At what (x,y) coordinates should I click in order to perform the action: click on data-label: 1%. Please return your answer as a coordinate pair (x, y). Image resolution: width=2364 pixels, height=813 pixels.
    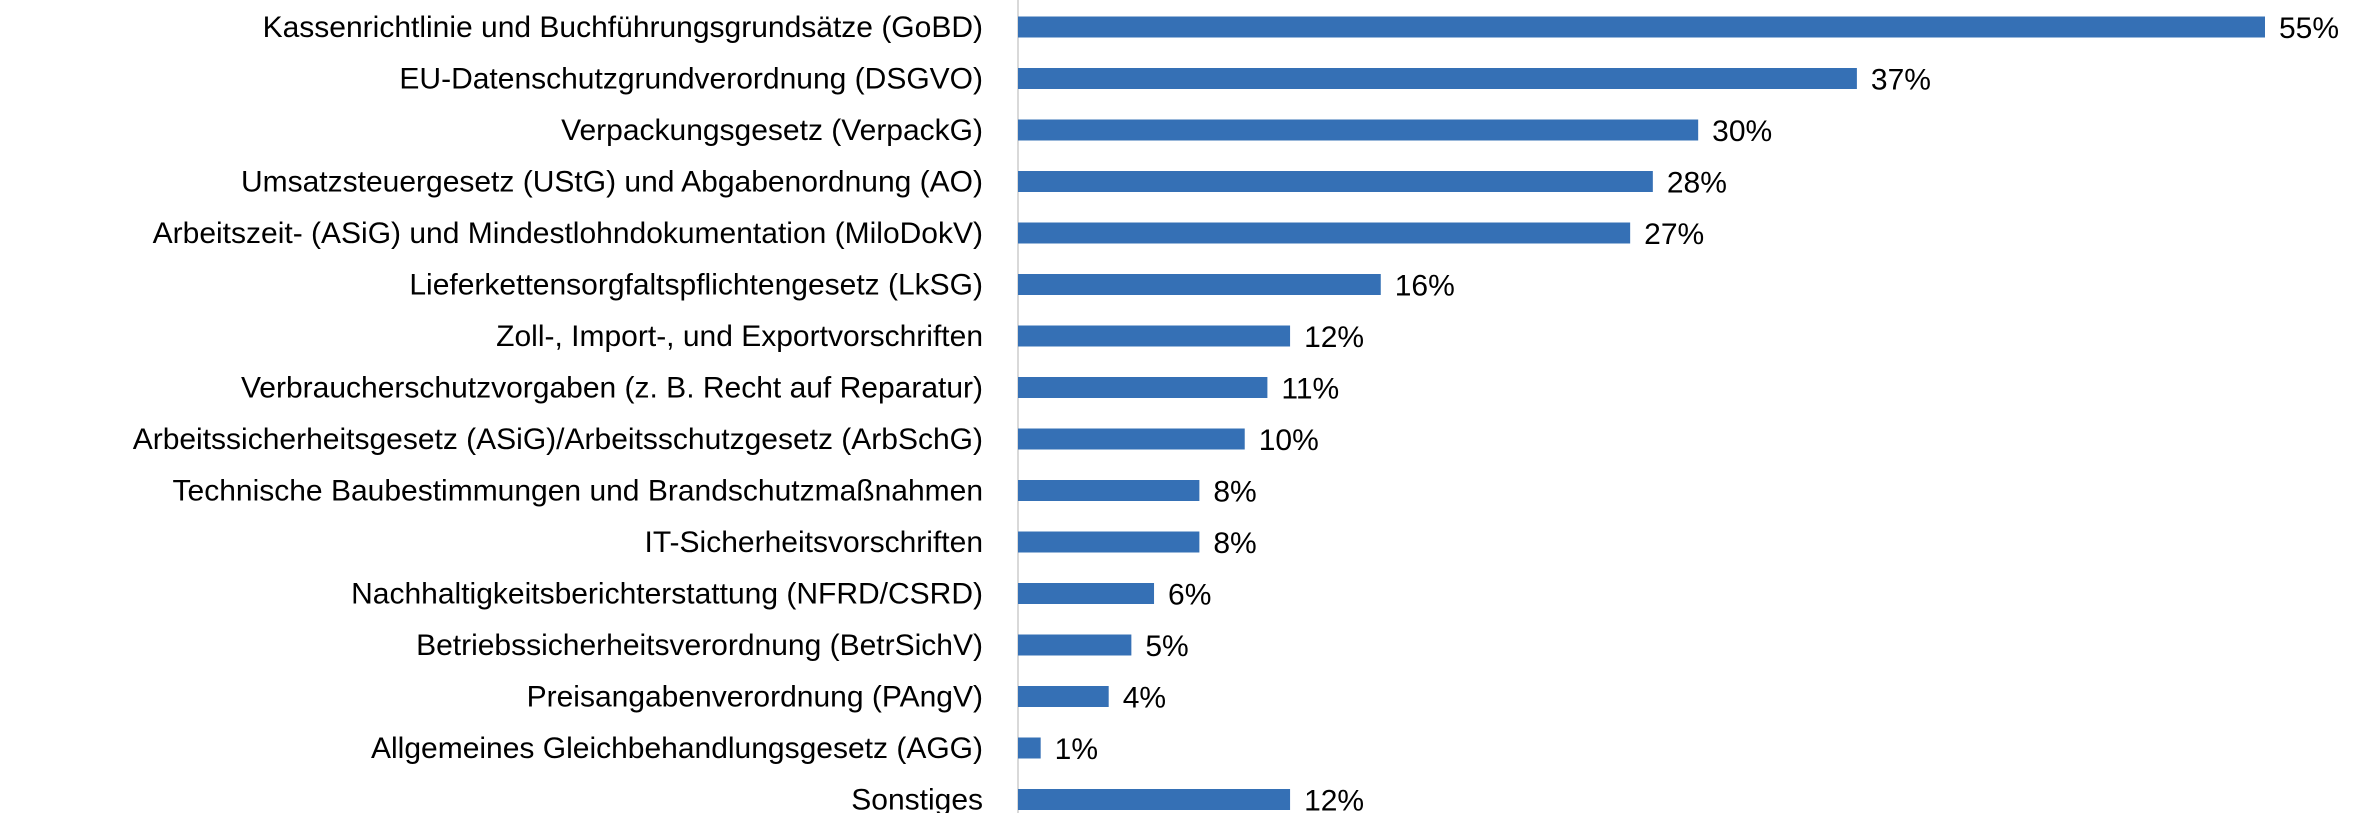
    Looking at the image, I should click on (1076, 749).